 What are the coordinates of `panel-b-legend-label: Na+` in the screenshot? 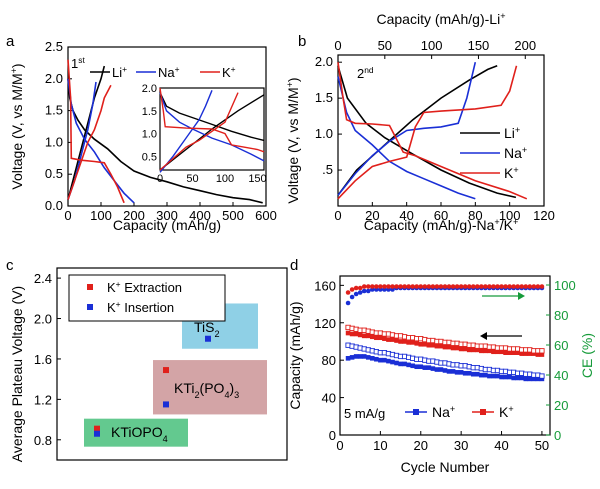 It's located at (515, 153).